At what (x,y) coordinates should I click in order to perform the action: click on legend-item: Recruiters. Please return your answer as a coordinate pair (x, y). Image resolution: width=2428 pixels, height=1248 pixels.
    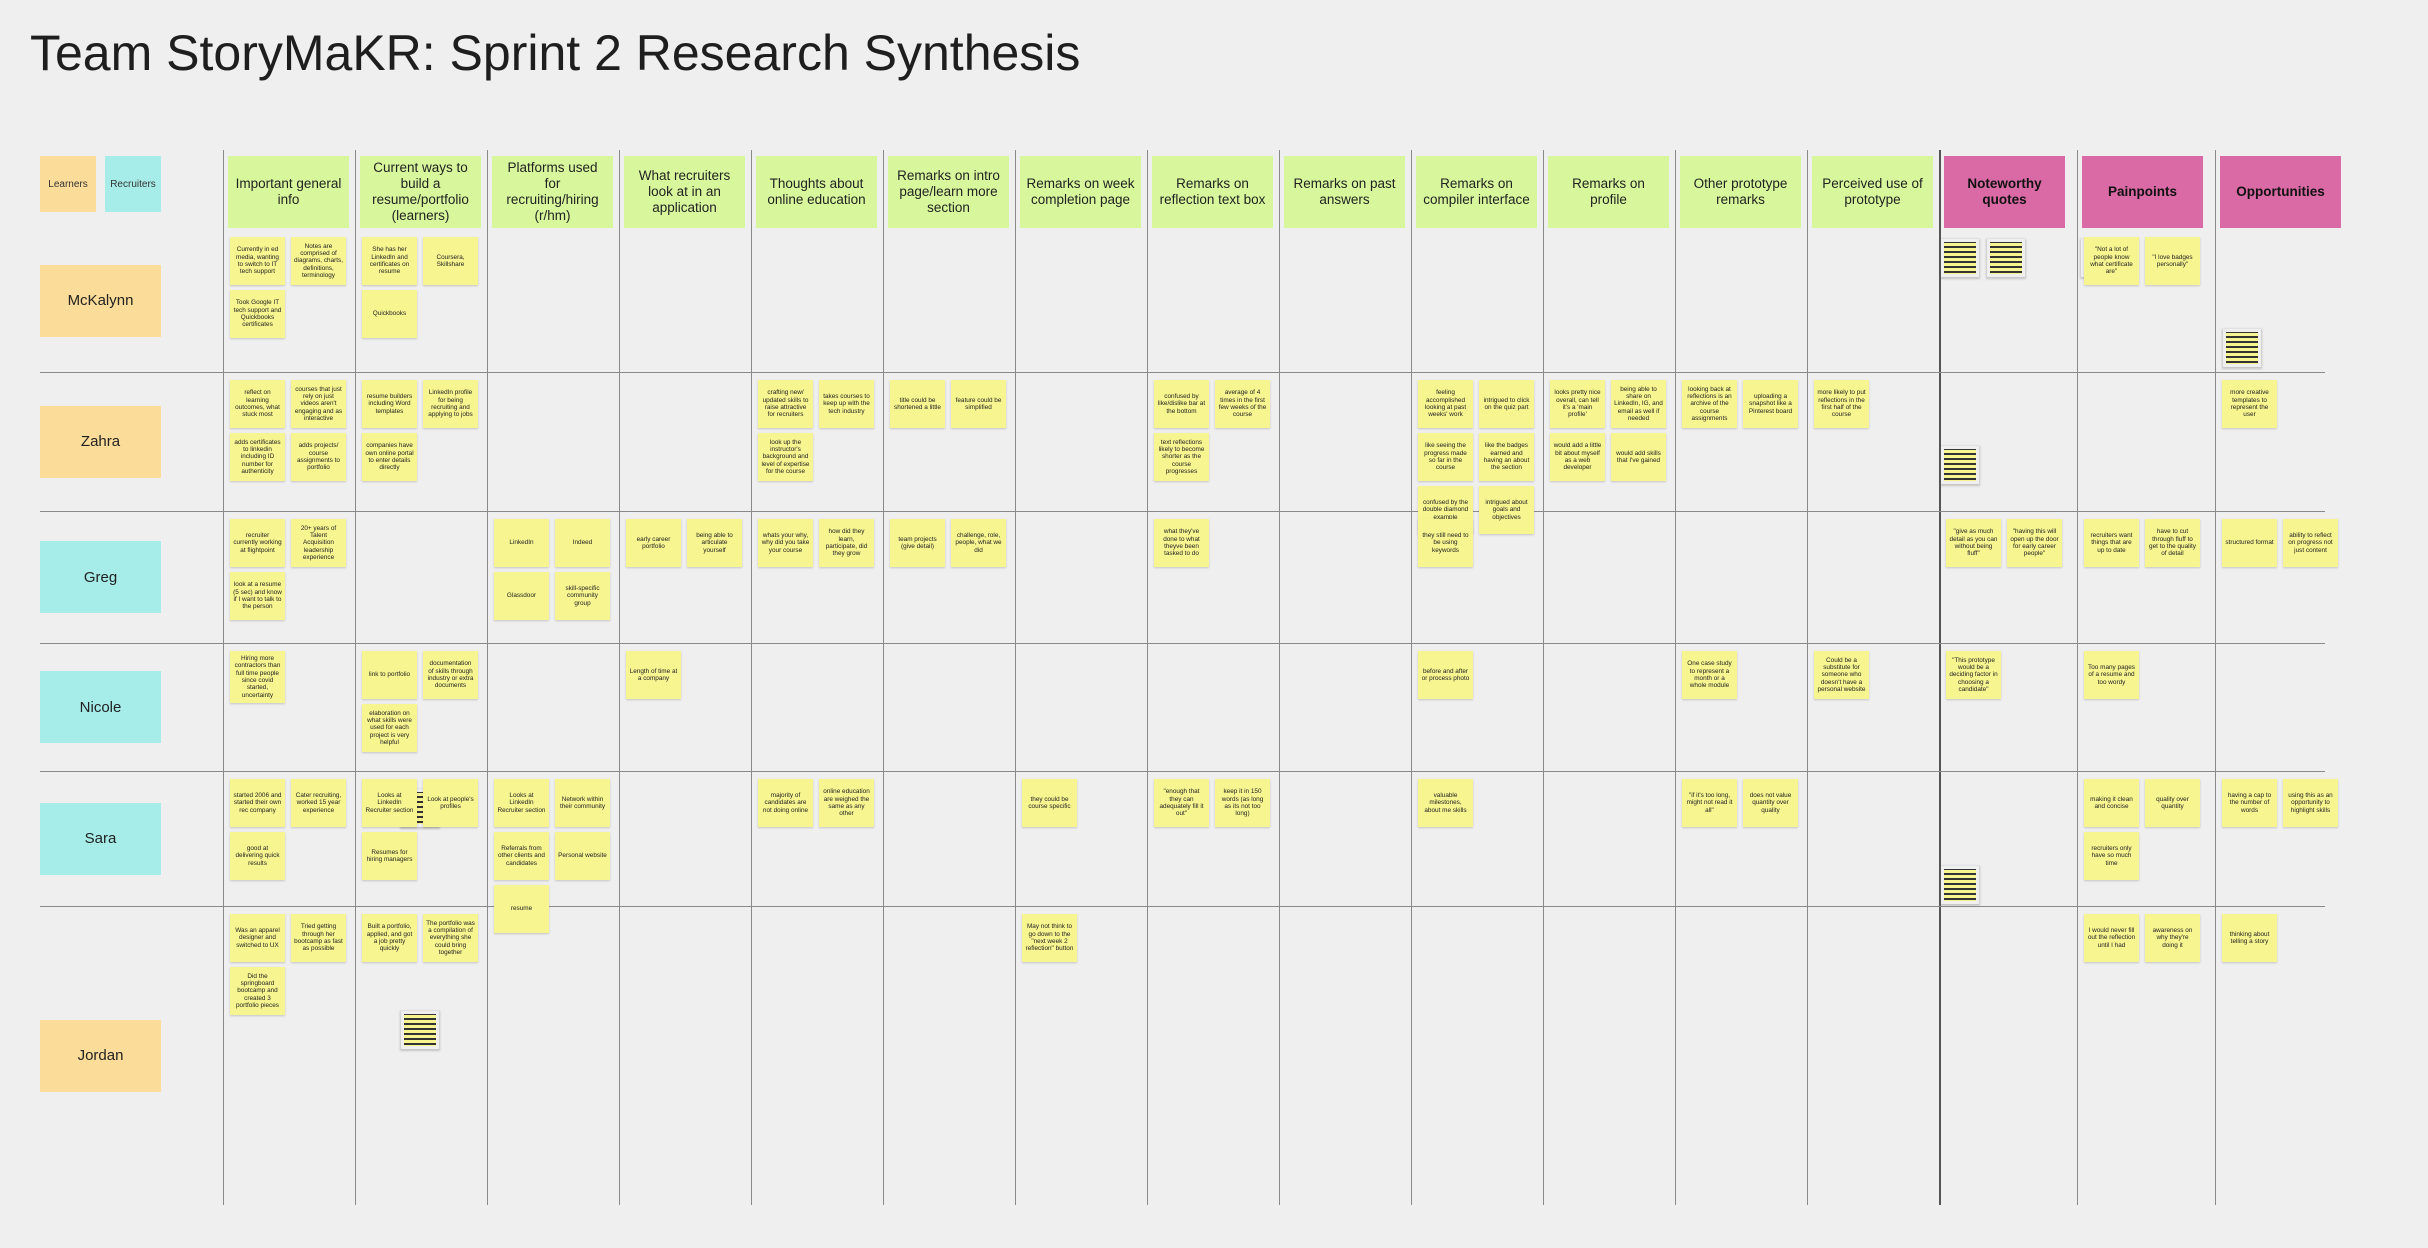
    Looking at the image, I should click on (133, 184).